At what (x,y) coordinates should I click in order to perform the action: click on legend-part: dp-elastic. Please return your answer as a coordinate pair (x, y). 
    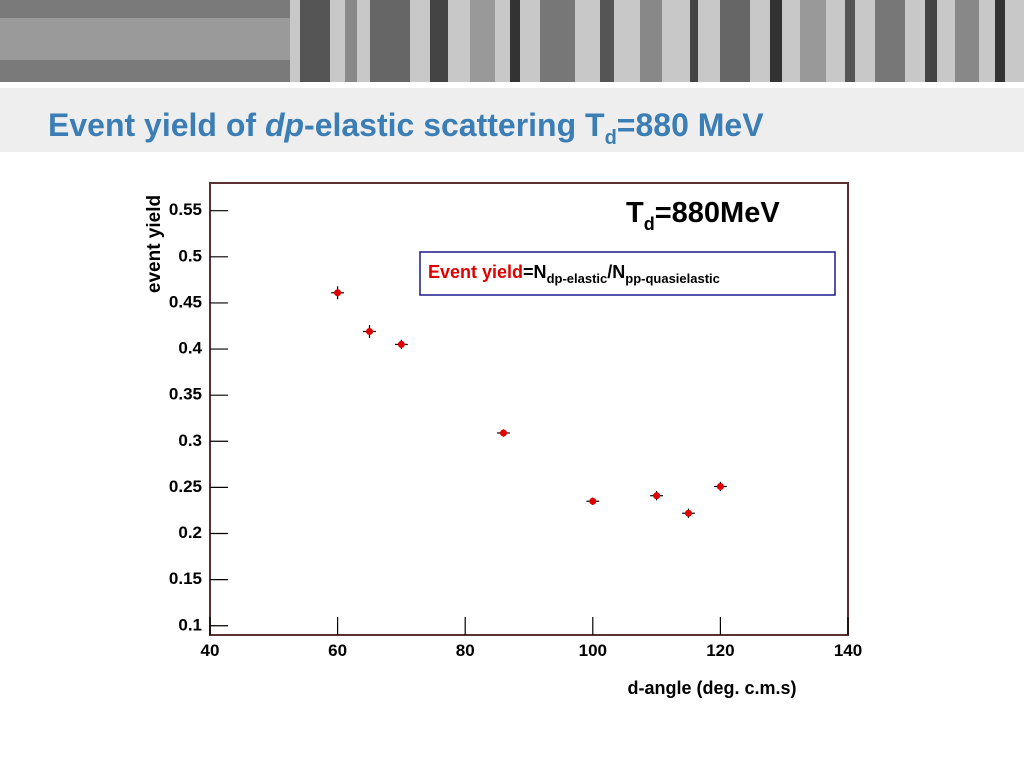
    Looking at the image, I should click on (577, 278).